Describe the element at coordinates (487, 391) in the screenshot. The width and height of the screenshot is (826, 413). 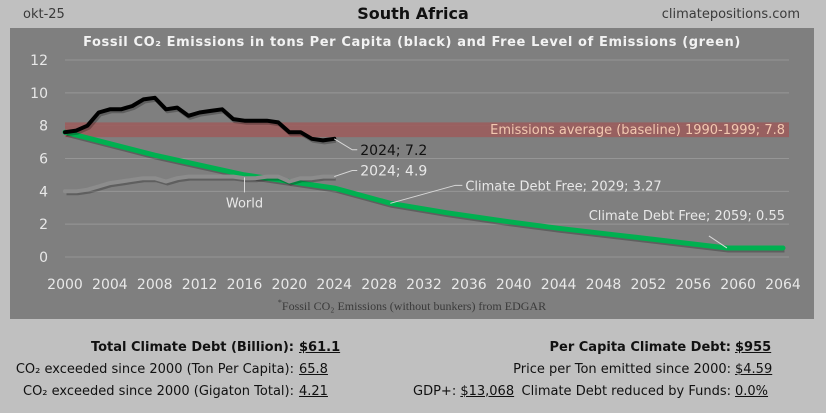
I see `gdp-value: $13,068` at that location.